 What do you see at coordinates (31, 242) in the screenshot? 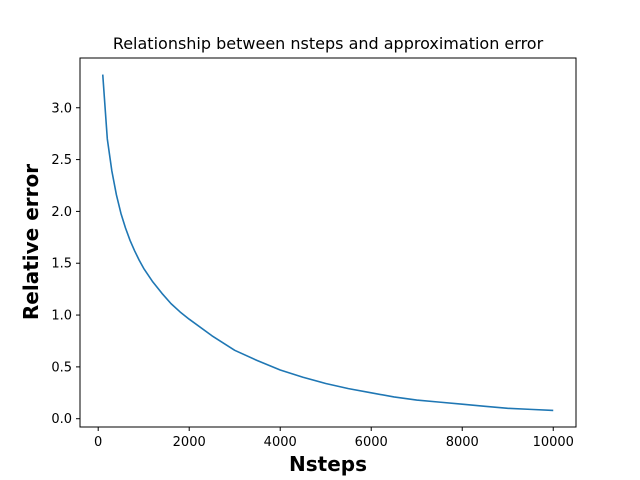
I see `y-axis-label: Relative error` at bounding box center [31, 242].